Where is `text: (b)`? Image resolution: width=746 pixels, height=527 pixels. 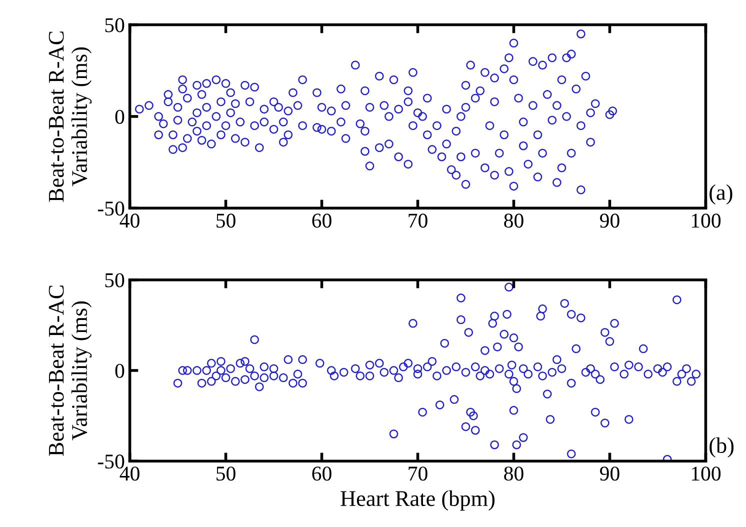 text: (b) is located at coordinates (722, 447).